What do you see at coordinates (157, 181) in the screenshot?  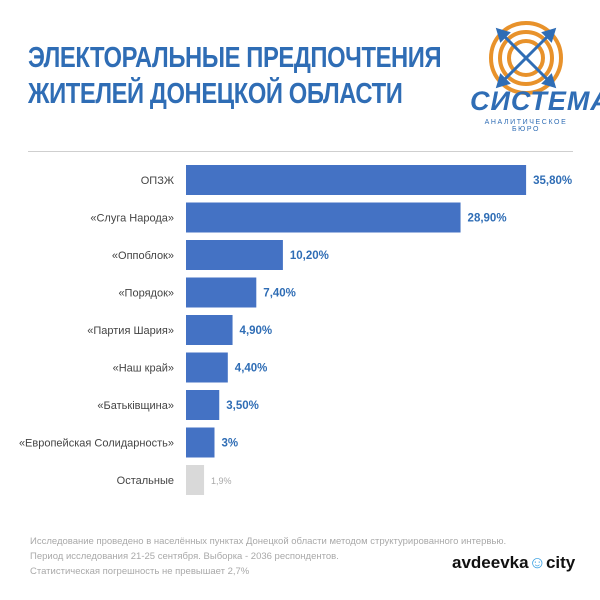 I see `category-label: ОПЗЖ` at bounding box center [157, 181].